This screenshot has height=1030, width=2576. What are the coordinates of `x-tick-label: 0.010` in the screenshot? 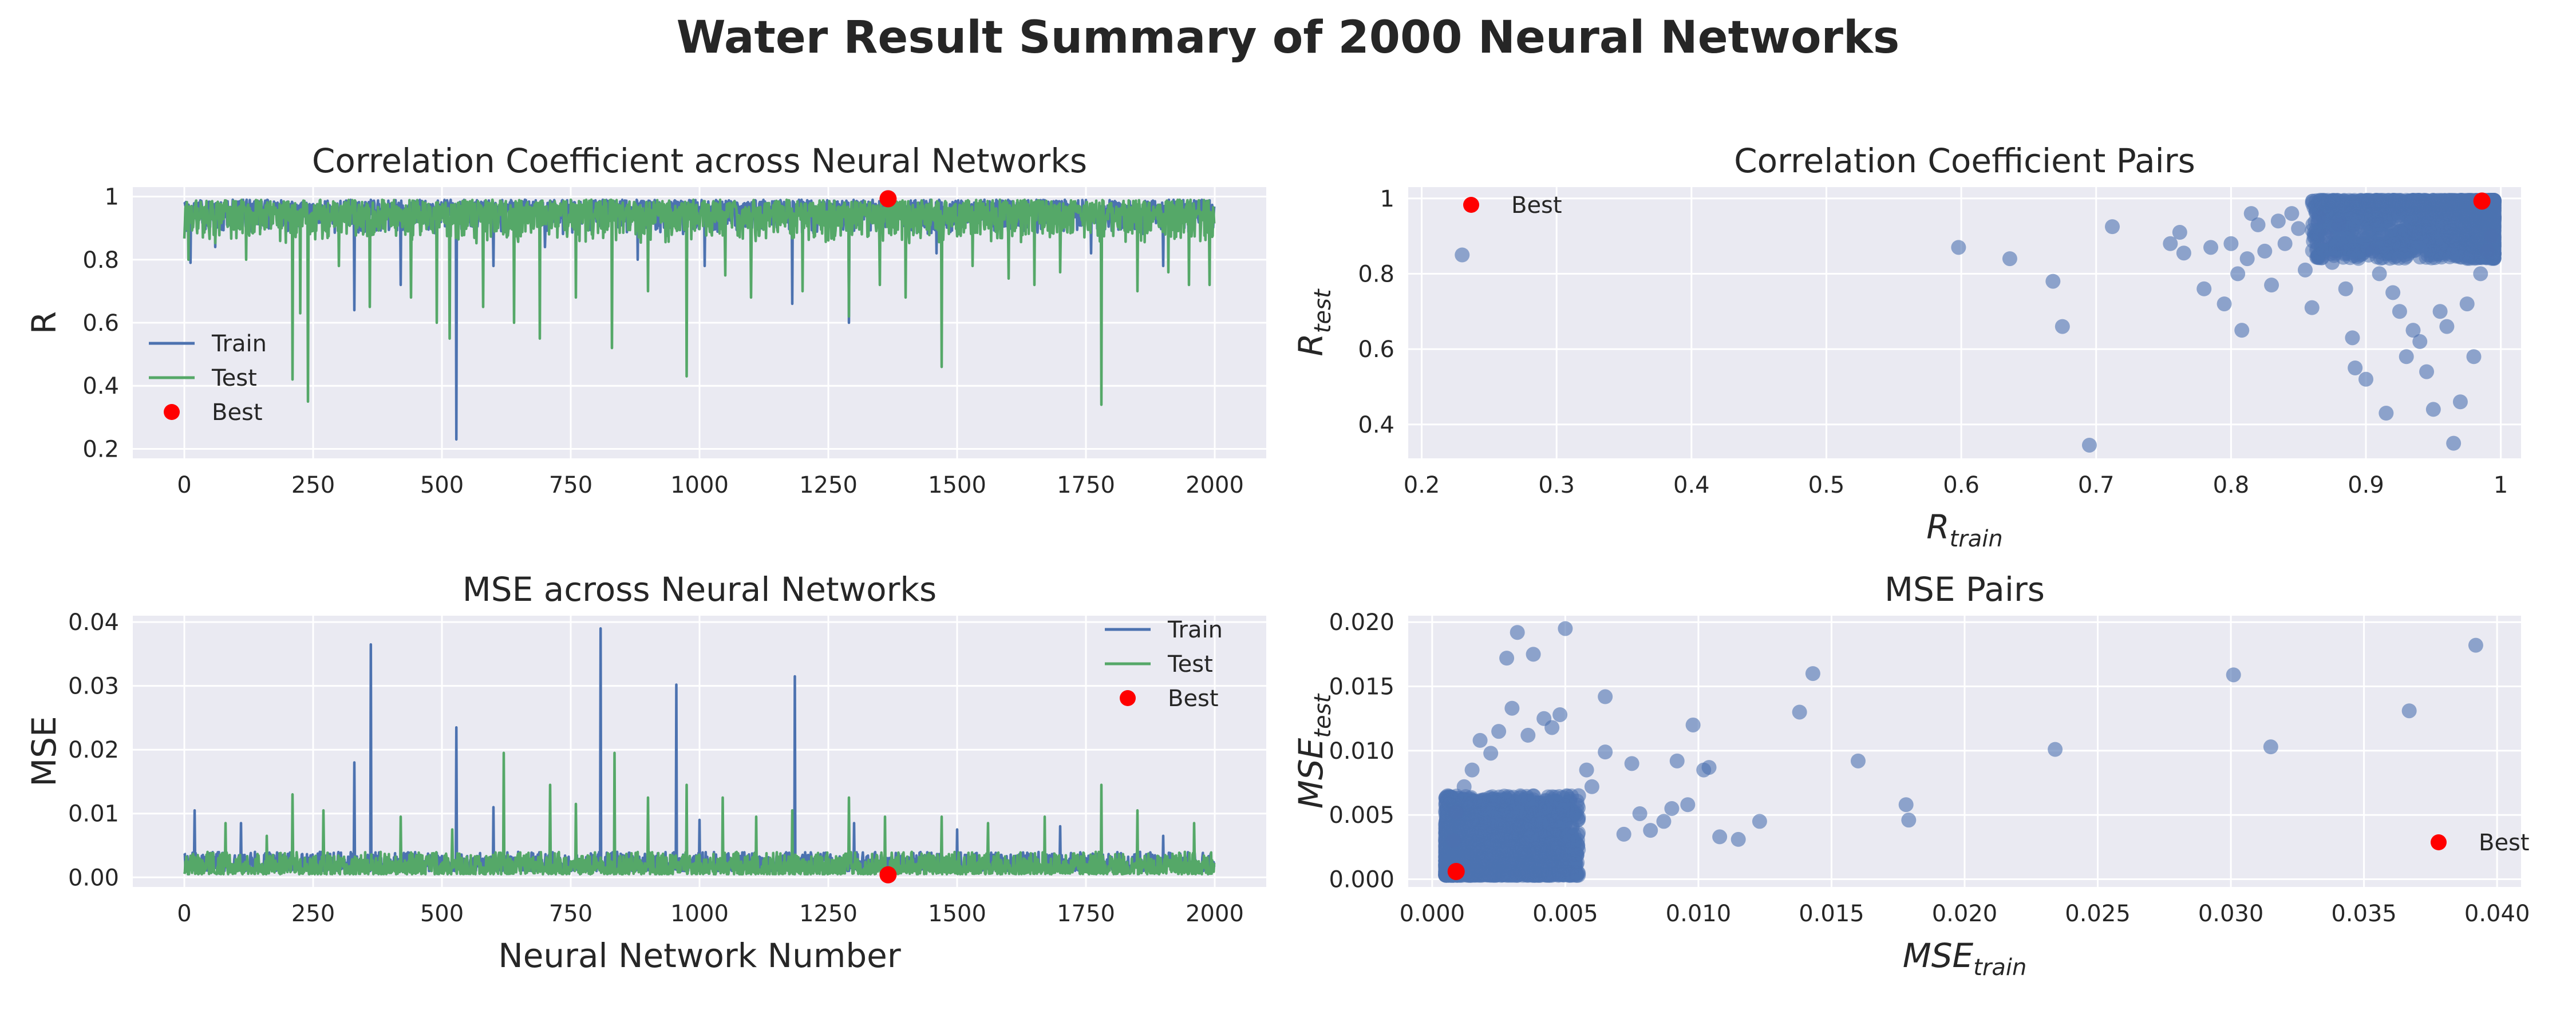 It's located at (1699, 914).